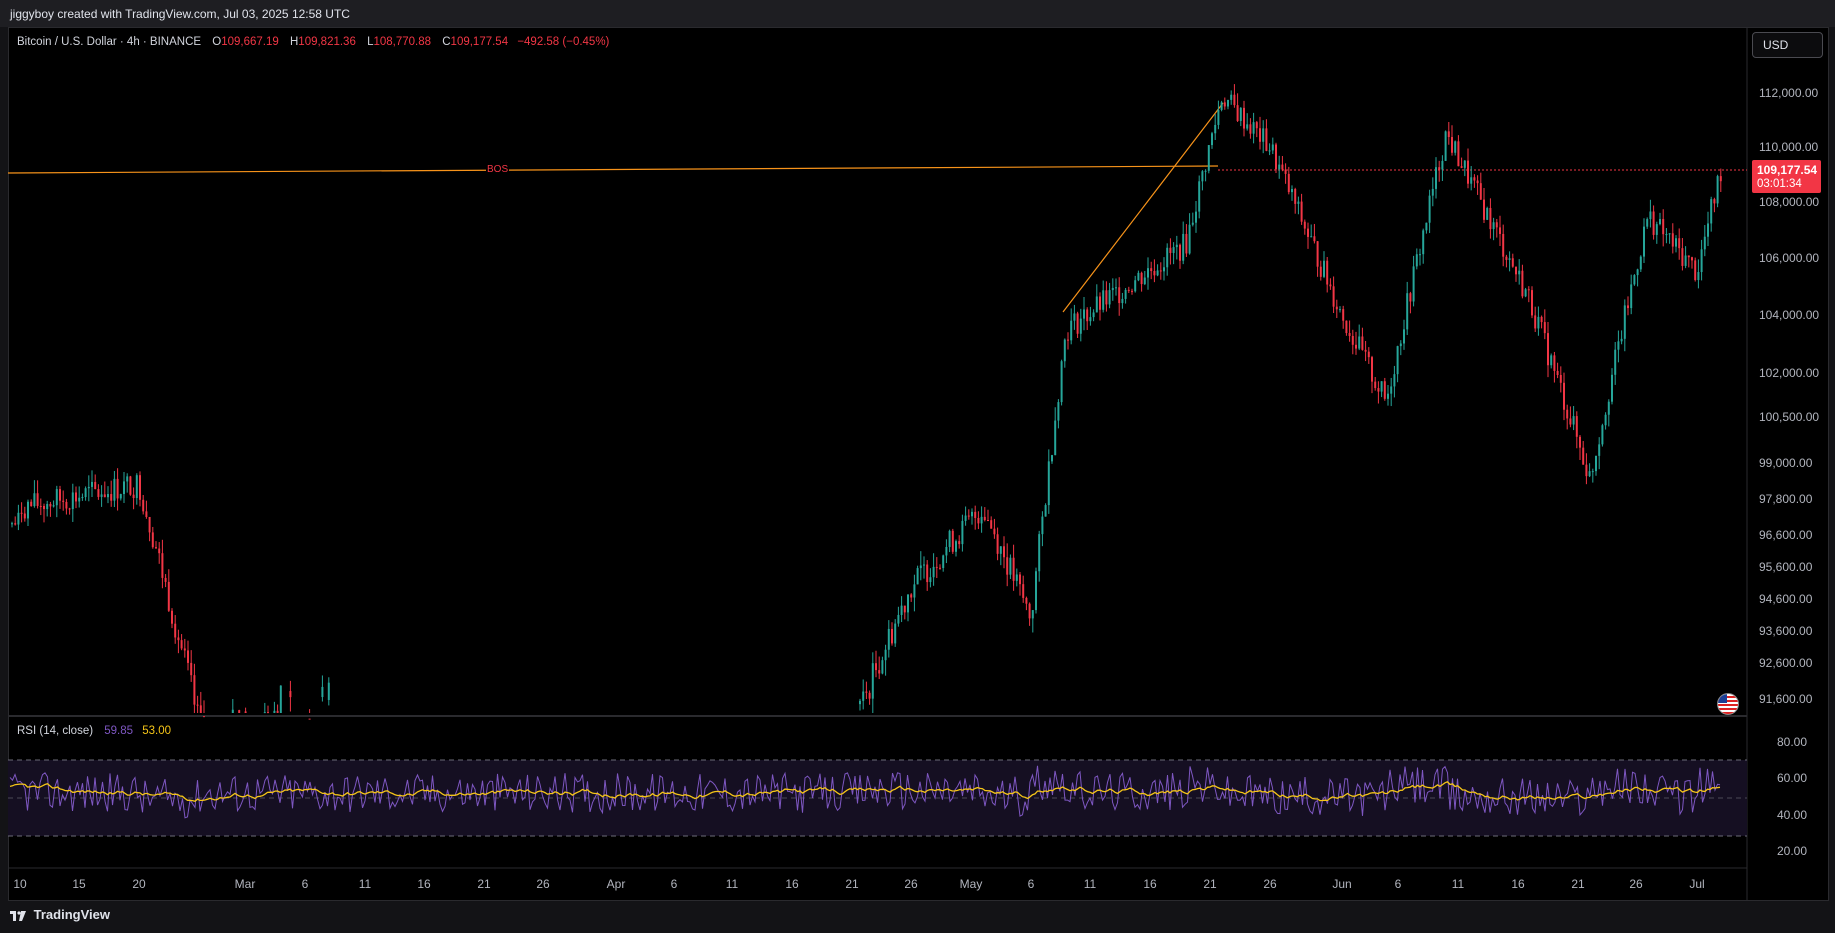 Image resolution: width=1835 pixels, height=933 pixels. I want to click on change-value: −492.58 (−0.45%), so click(563, 42).